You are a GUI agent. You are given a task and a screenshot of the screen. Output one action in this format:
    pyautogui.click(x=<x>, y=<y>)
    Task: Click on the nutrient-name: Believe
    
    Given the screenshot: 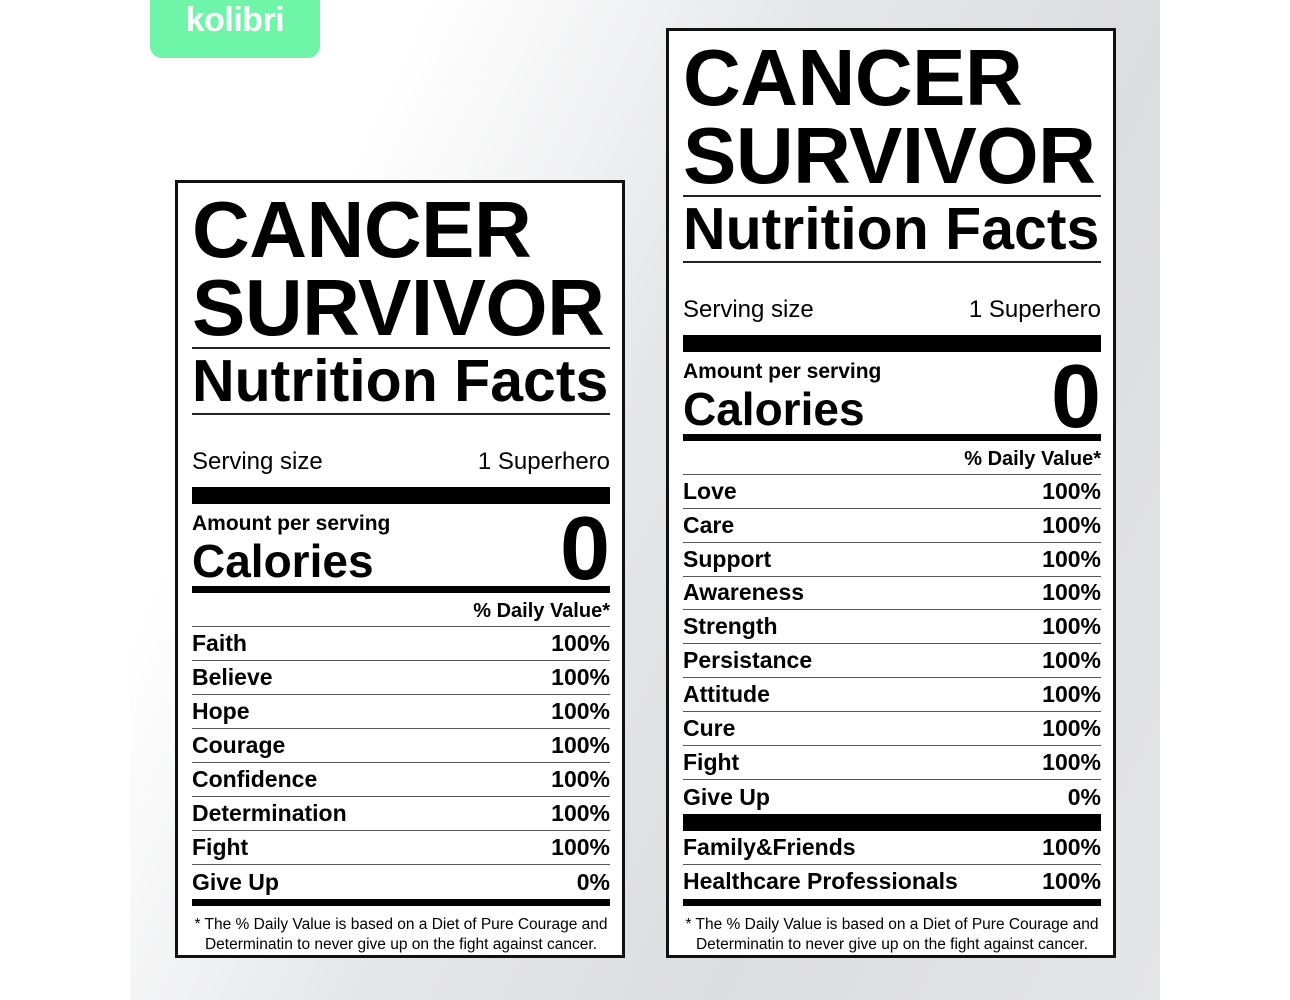 What is the action you would take?
    pyautogui.click(x=232, y=677)
    